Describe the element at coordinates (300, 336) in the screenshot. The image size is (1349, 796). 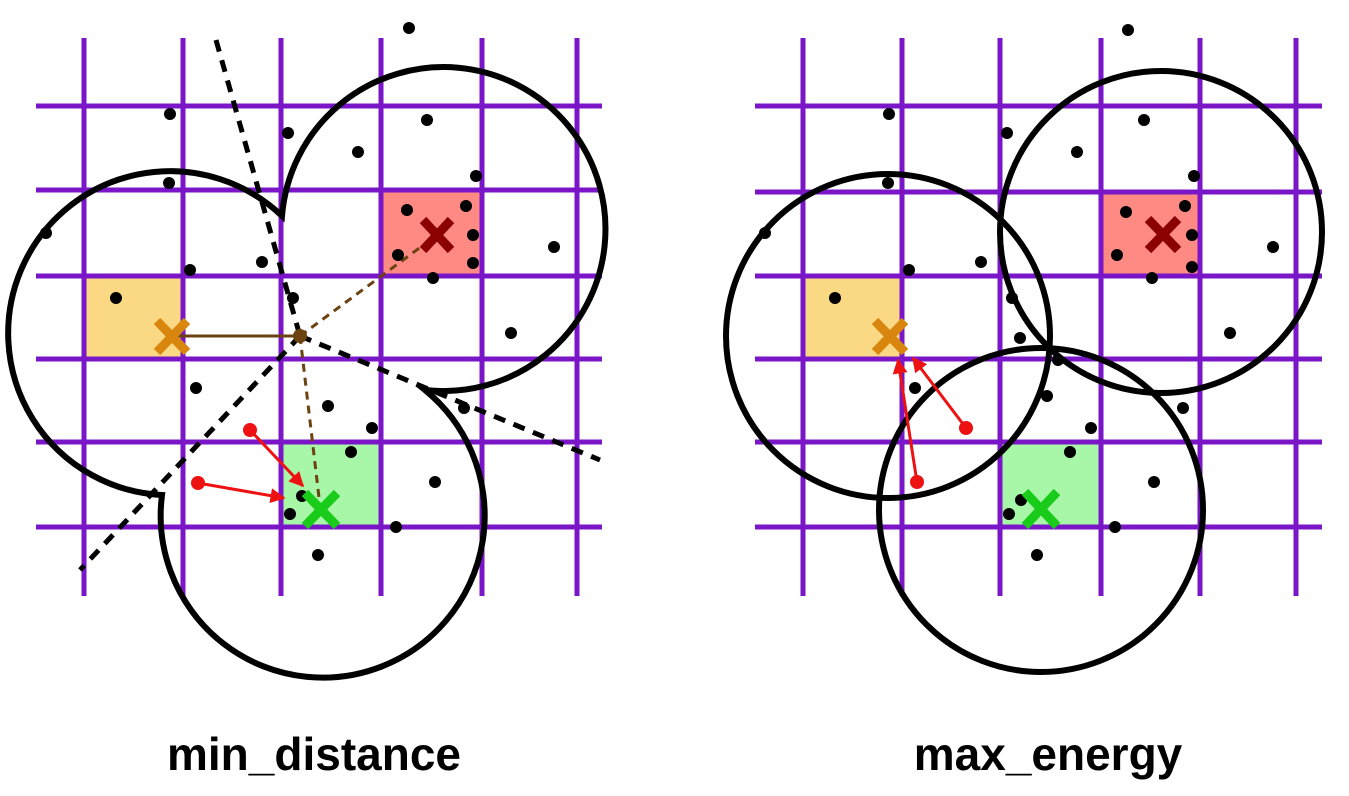
I see `query-point` at that location.